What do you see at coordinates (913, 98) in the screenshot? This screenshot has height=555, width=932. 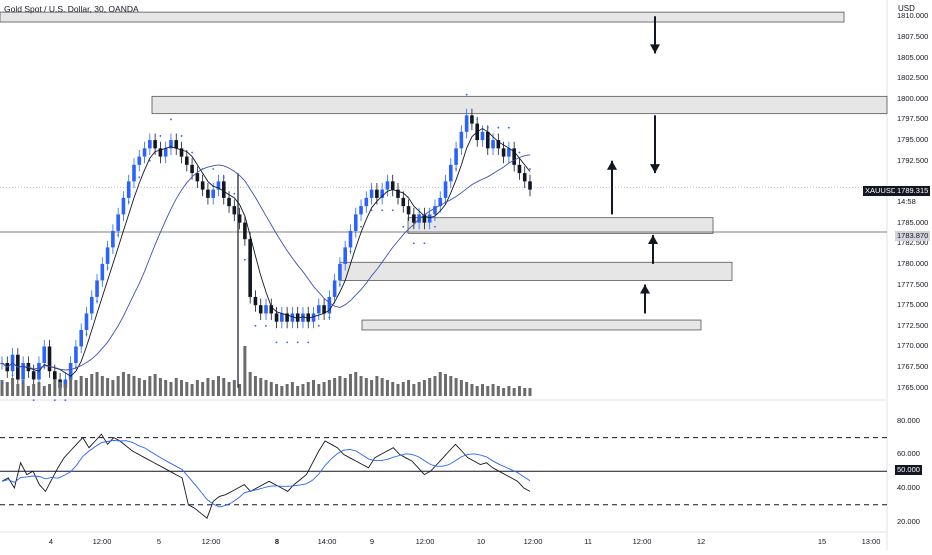 I see `price-tick-label: 1800.000` at bounding box center [913, 98].